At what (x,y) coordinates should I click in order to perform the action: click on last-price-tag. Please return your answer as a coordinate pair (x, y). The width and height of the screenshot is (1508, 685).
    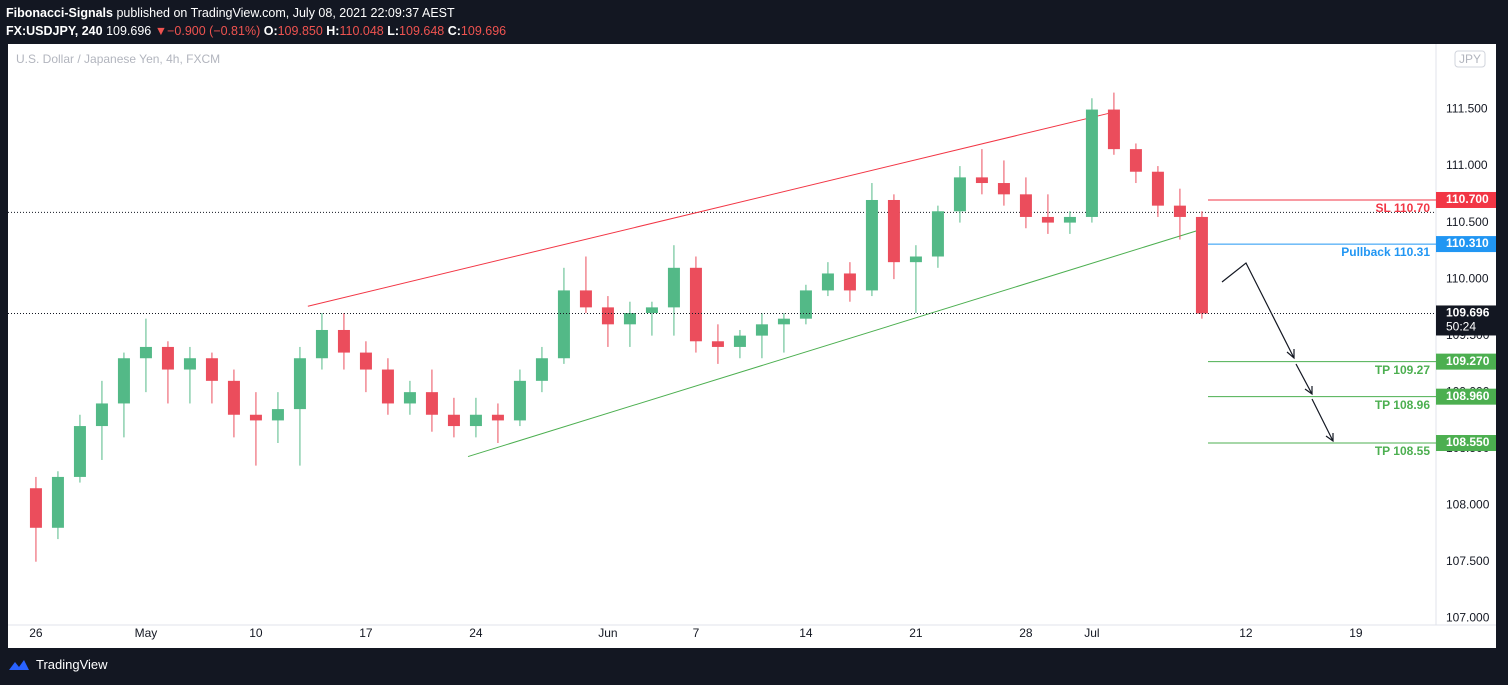
    Looking at the image, I should click on (1466, 320).